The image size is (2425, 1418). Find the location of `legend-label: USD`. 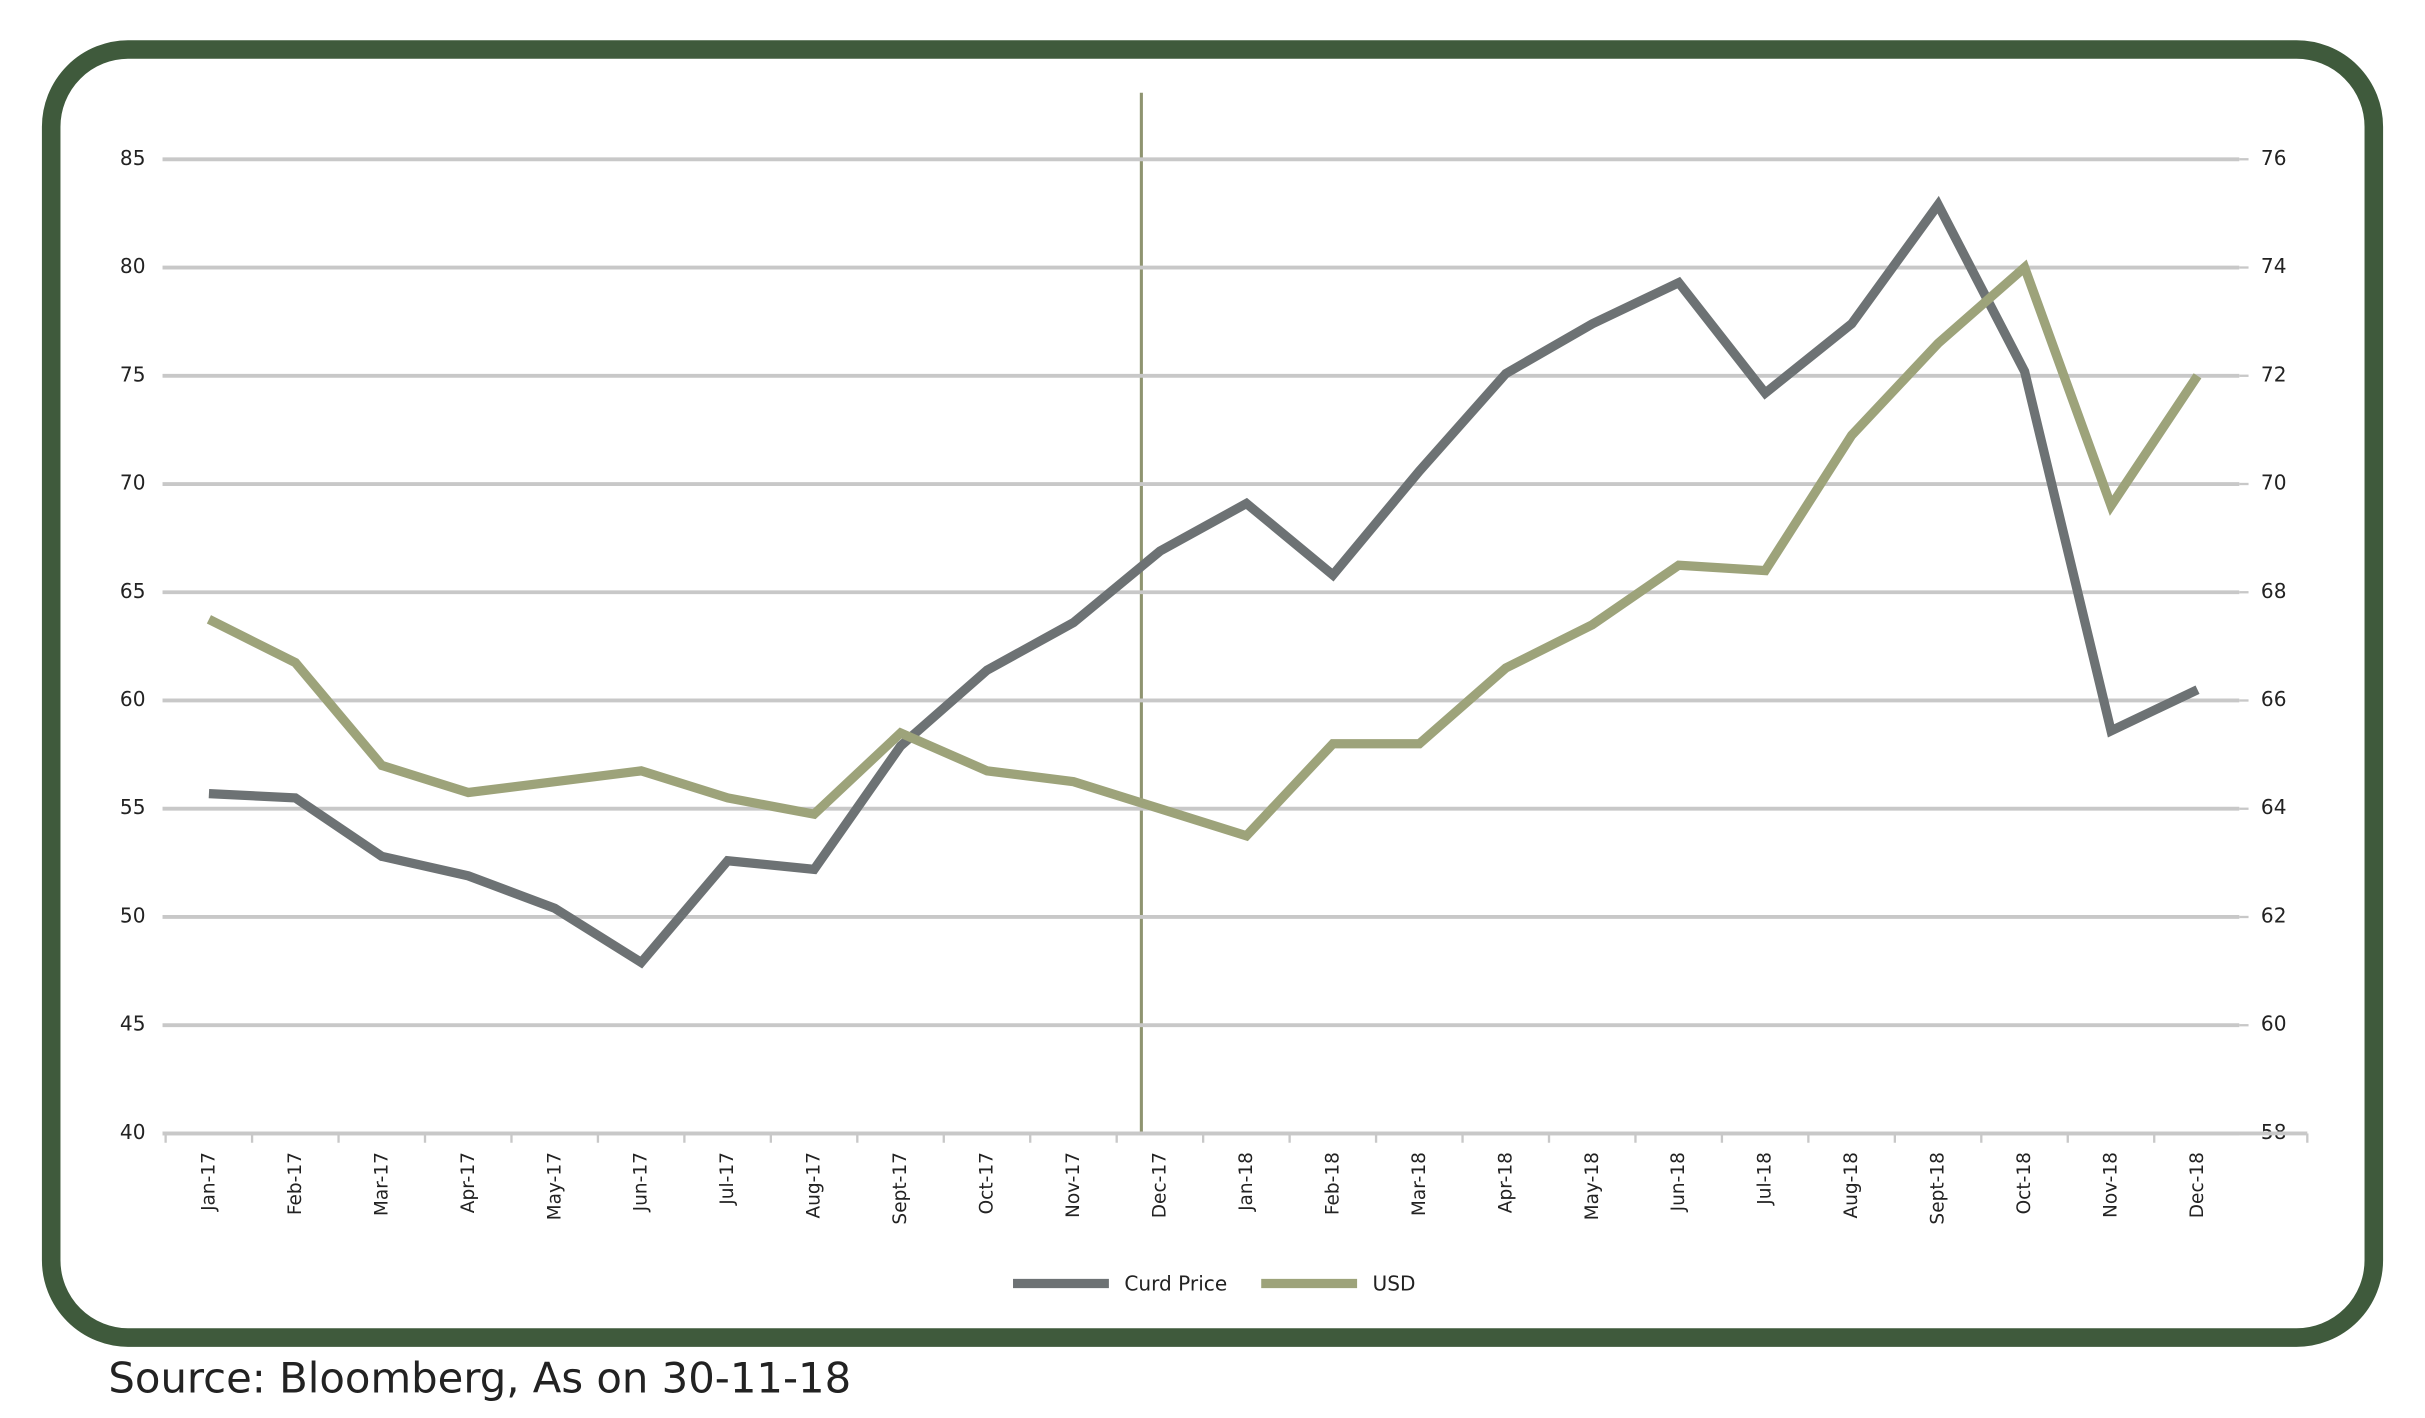

legend-label: USD is located at coordinates (1394, 1284).